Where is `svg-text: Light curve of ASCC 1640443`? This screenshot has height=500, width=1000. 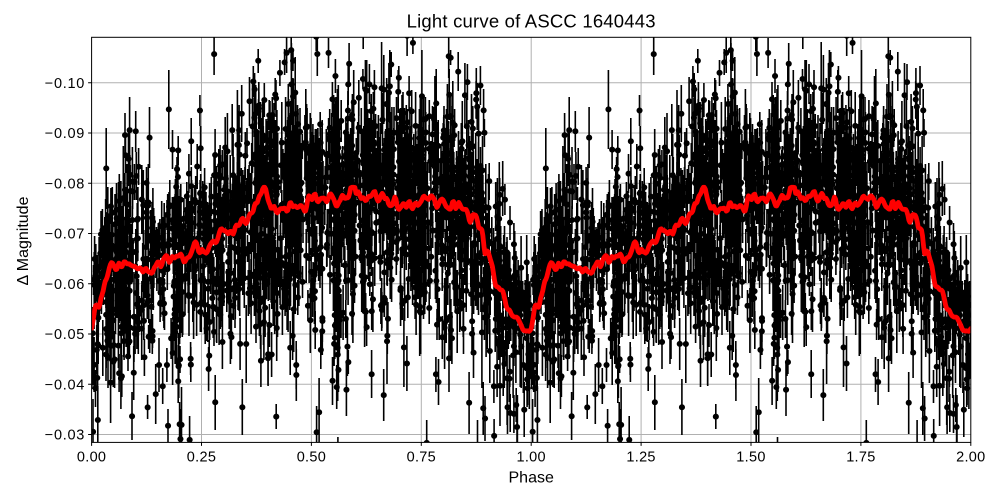 svg-text: Light curve of ASCC 1640443 is located at coordinates (531, 21).